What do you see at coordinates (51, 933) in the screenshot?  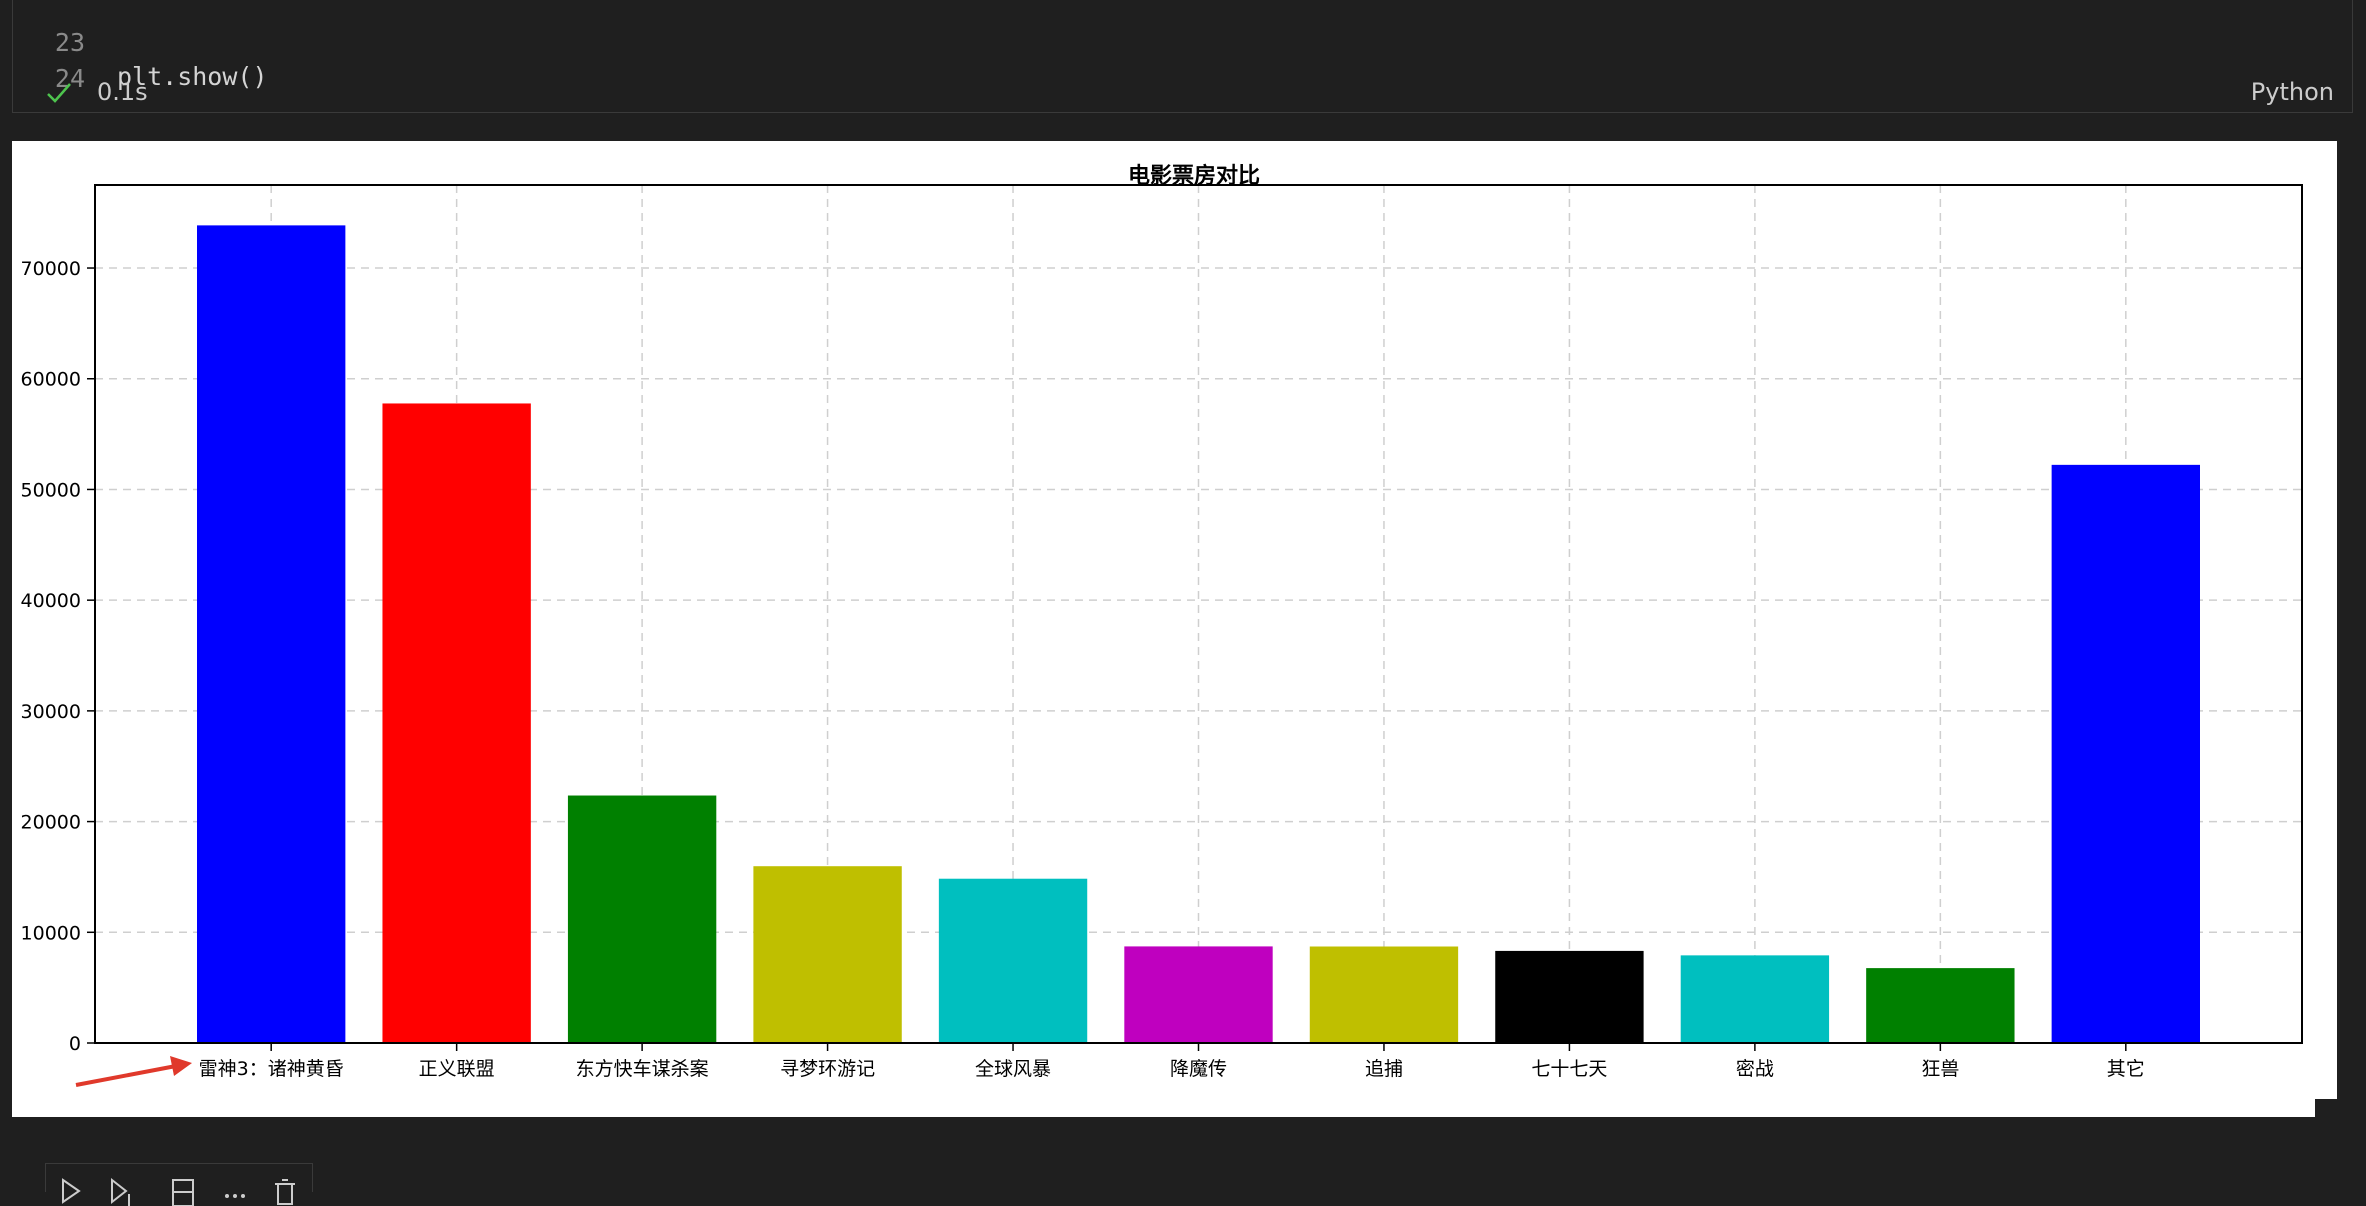 I see `y-tick-label: 10000` at bounding box center [51, 933].